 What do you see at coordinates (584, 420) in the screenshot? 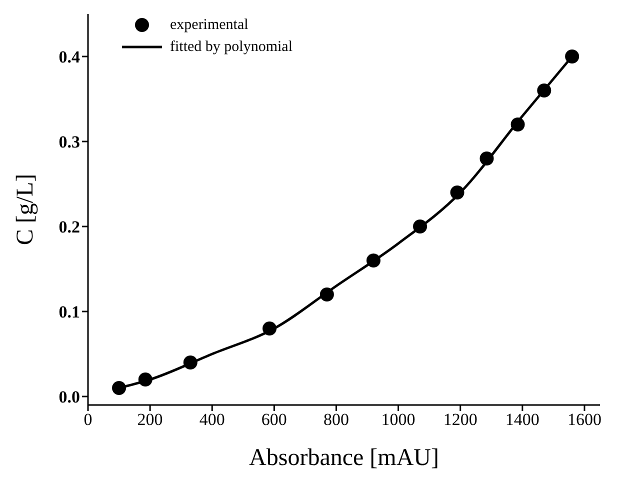
I see `x-tick-label: 1600` at bounding box center [584, 420].